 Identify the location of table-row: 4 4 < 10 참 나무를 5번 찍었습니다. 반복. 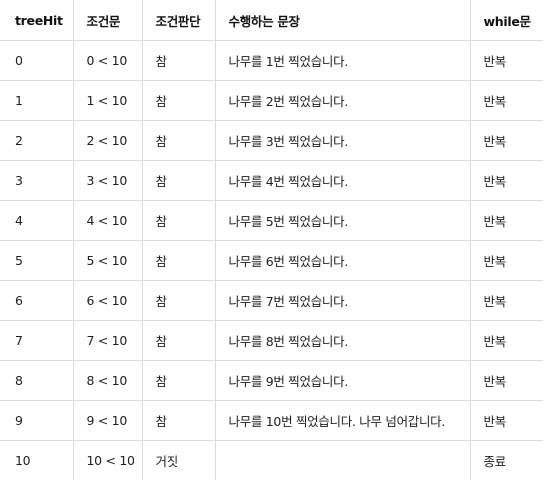
(271, 220).